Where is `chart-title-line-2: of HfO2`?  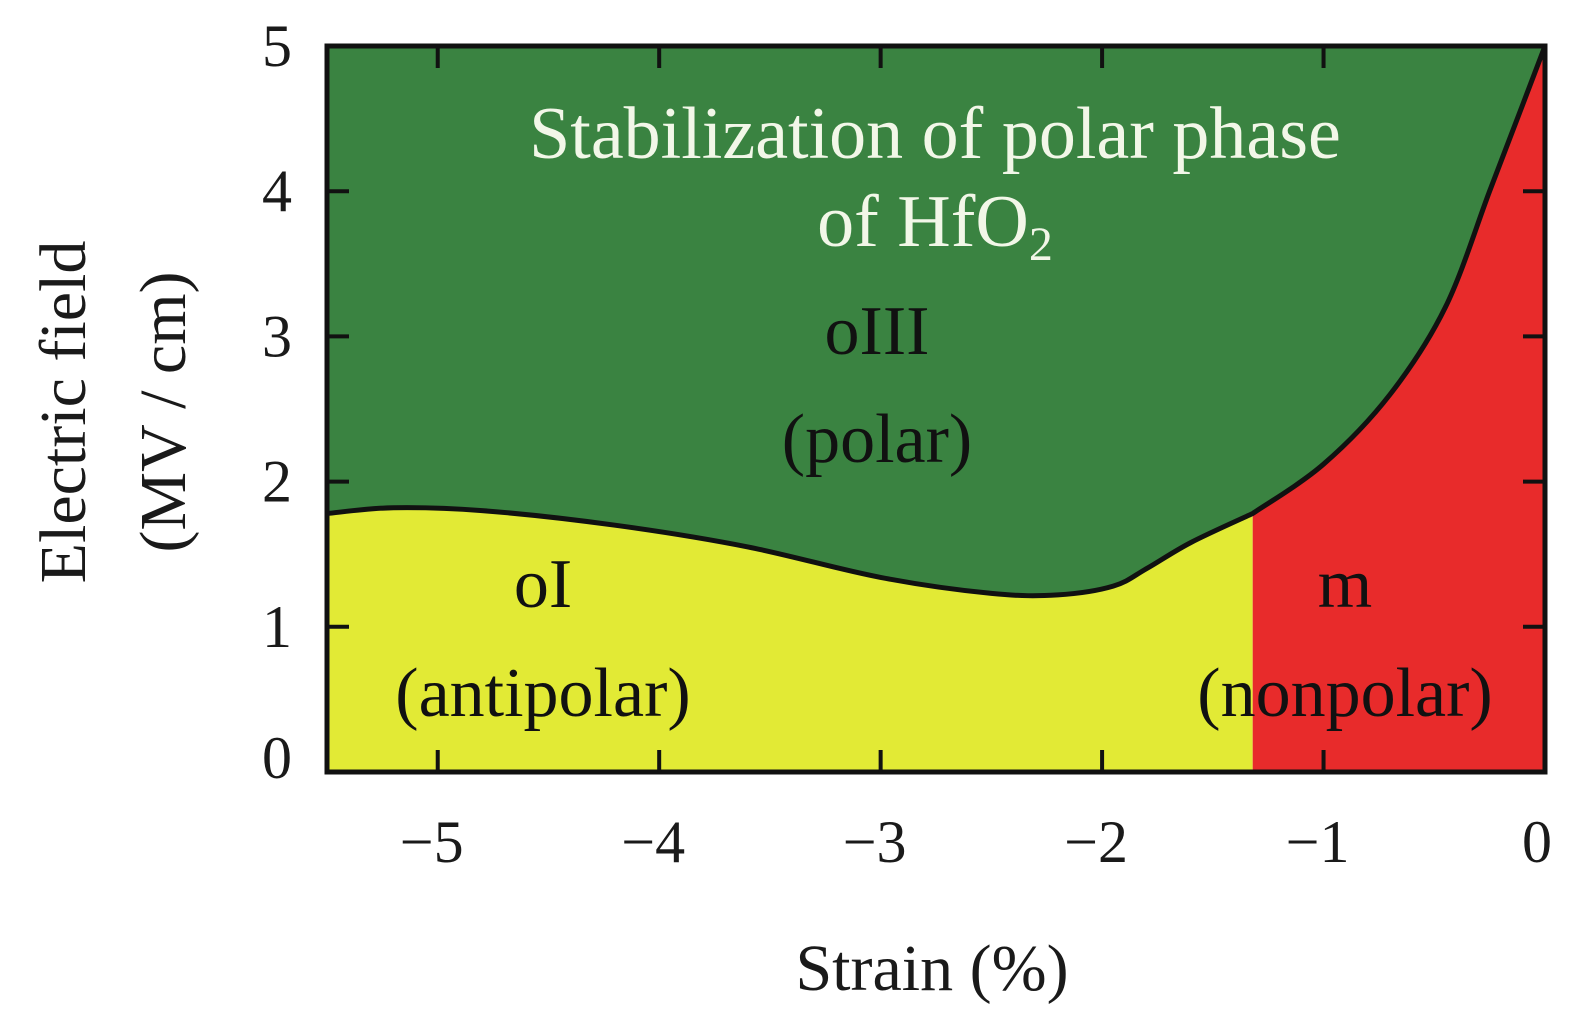 chart-title-line-2: of HfO2 is located at coordinates (935, 226).